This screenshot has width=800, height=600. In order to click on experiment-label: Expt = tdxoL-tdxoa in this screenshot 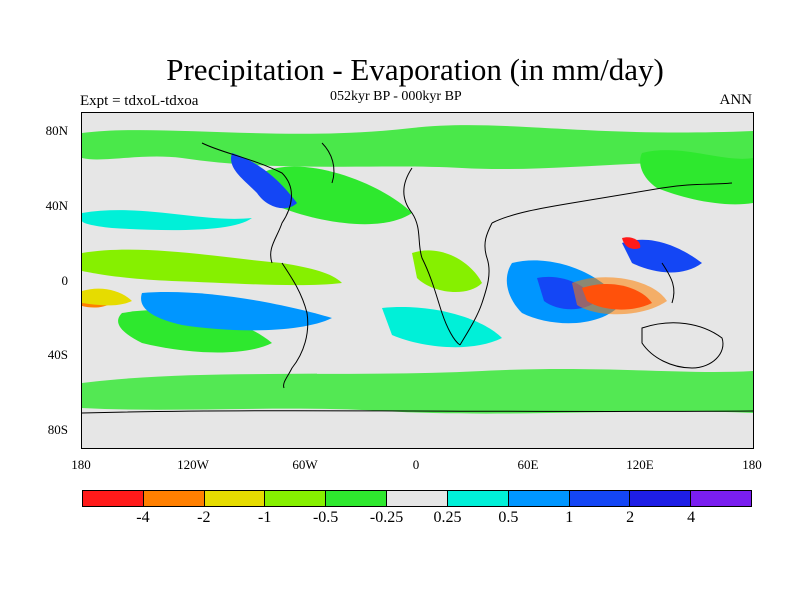, I will do `click(139, 101)`.